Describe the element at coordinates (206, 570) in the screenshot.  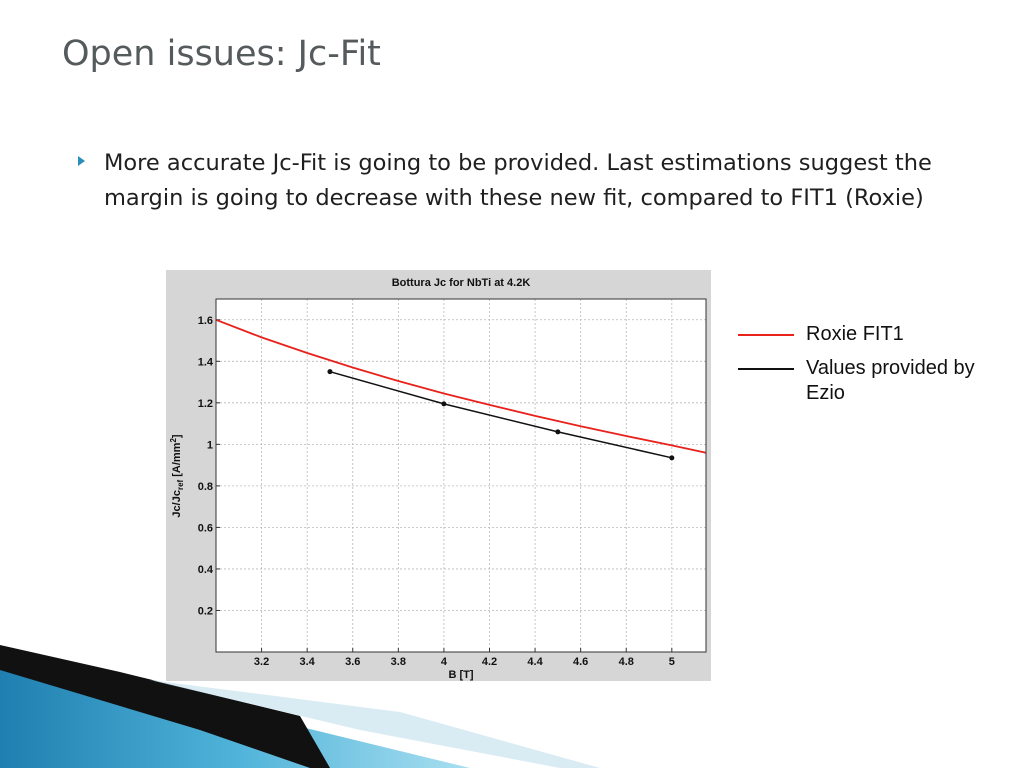
I see `y-tick-label: 0.4` at that location.